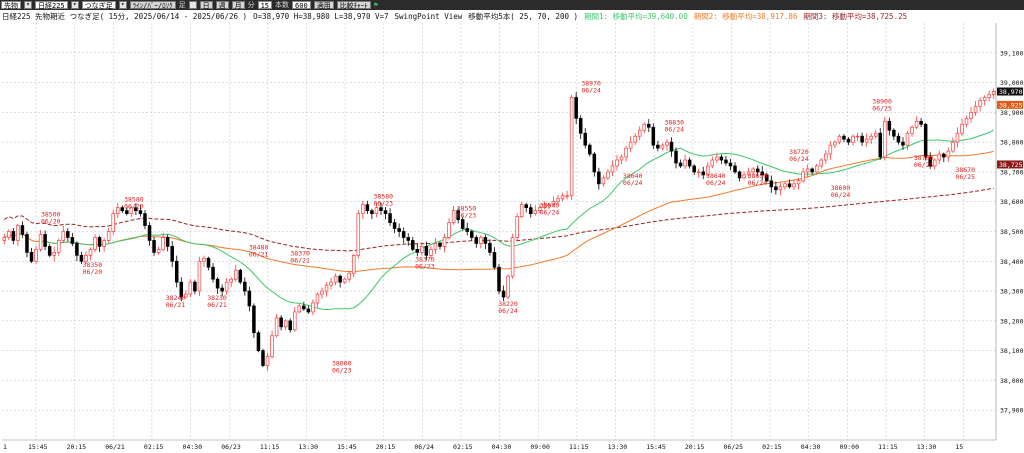 The width and height of the screenshot is (1024, 453). I want to click on flag-icon: ⚑, so click(375, 5).